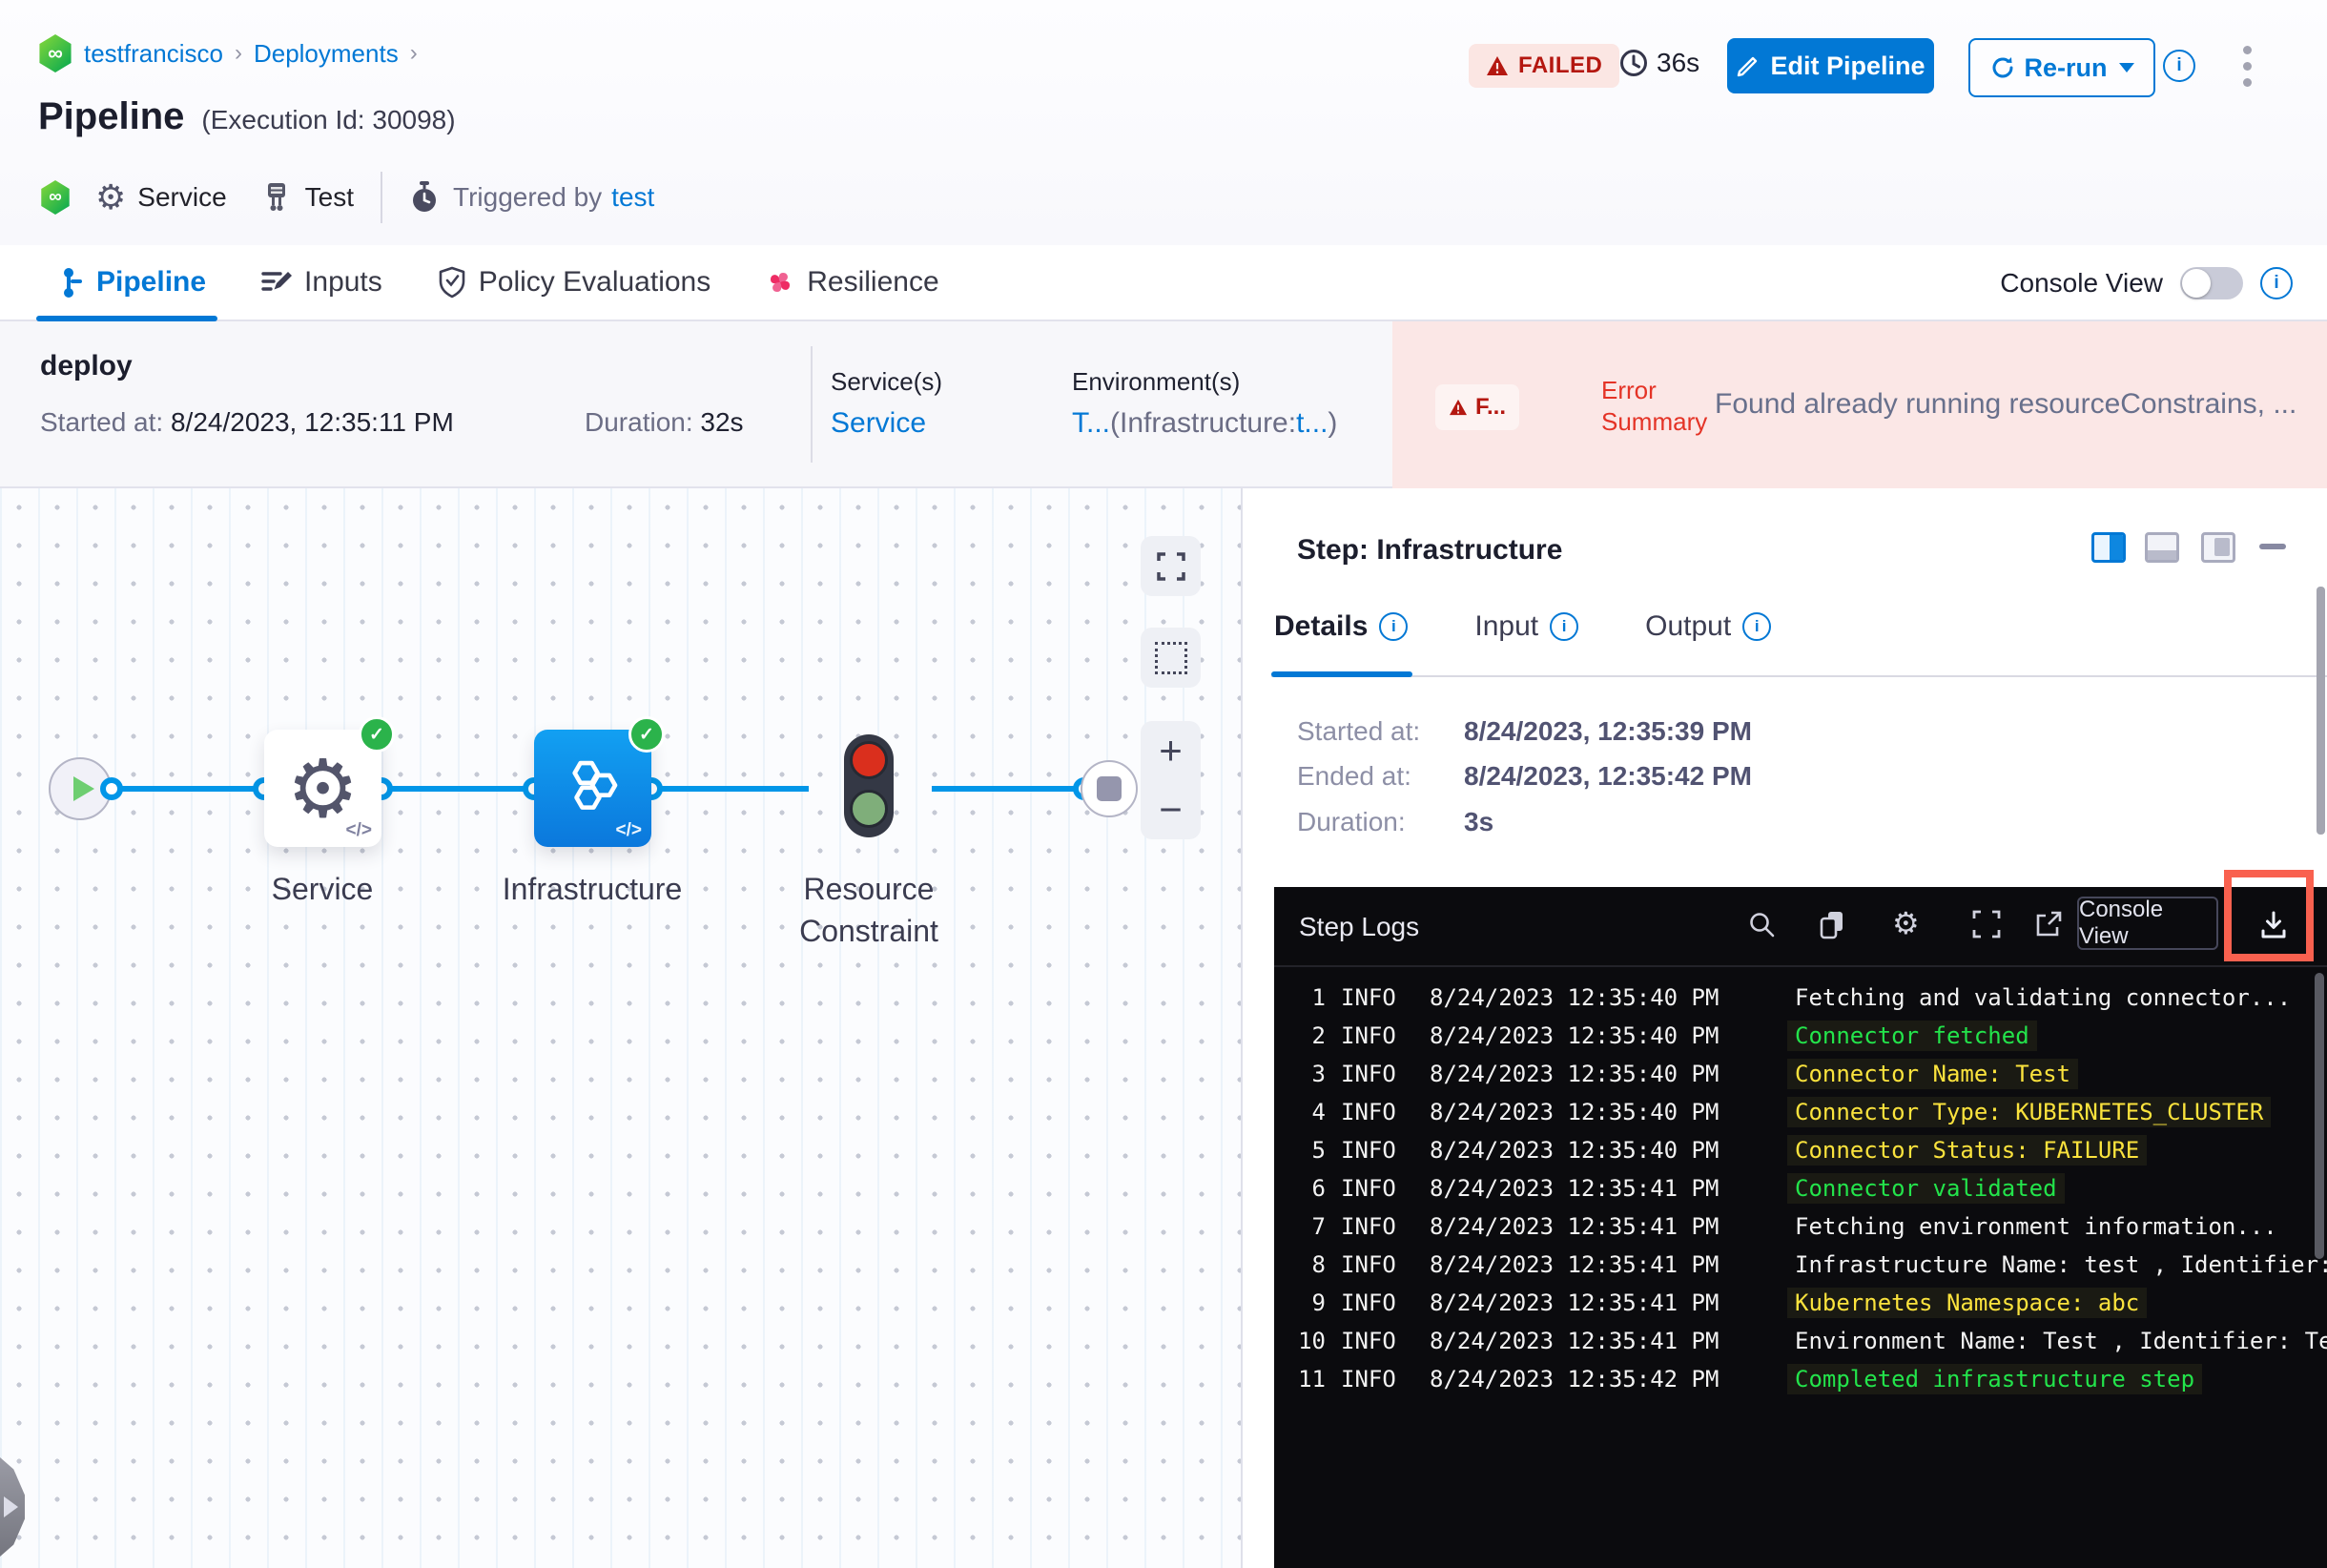 The image size is (2327, 1568). I want to click on expand-panel-handle, so click(12, 1507).